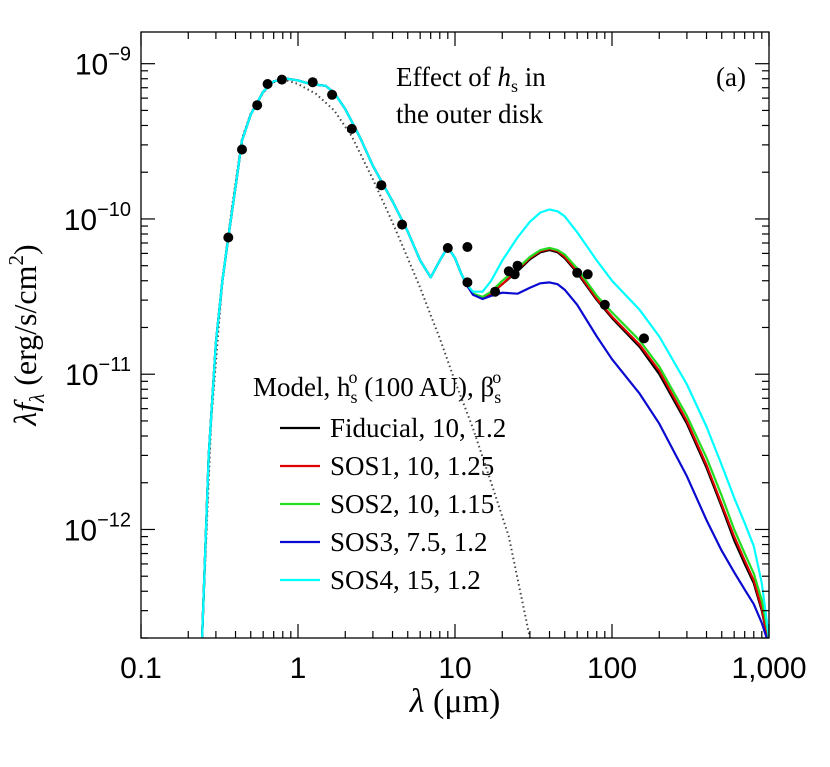 This screenshot has height=767, width=830. Describe the element at coordinates (455, 701) in the screenshot. I see `x-axis-label: λ (μm)` at that location.